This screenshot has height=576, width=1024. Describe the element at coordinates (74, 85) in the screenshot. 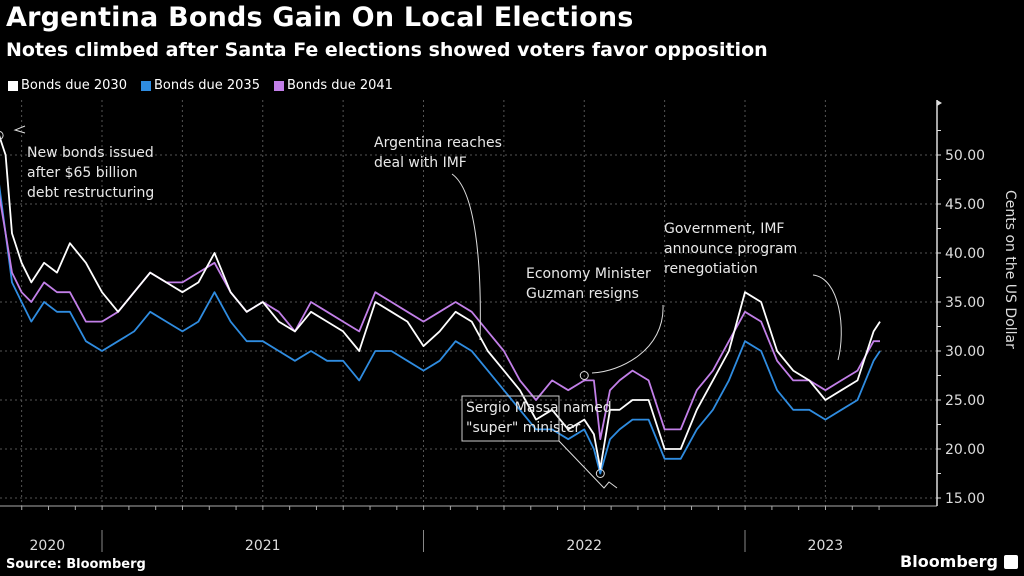

I see `legend-label-2030: Bonds due 2030` at that location.